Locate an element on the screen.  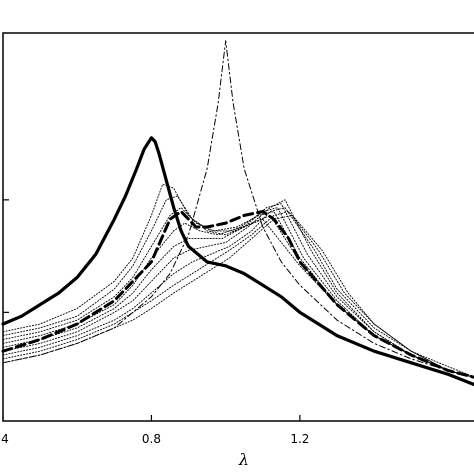
x-tick-label-1: 0.8 is located at coordinates (151, 439).